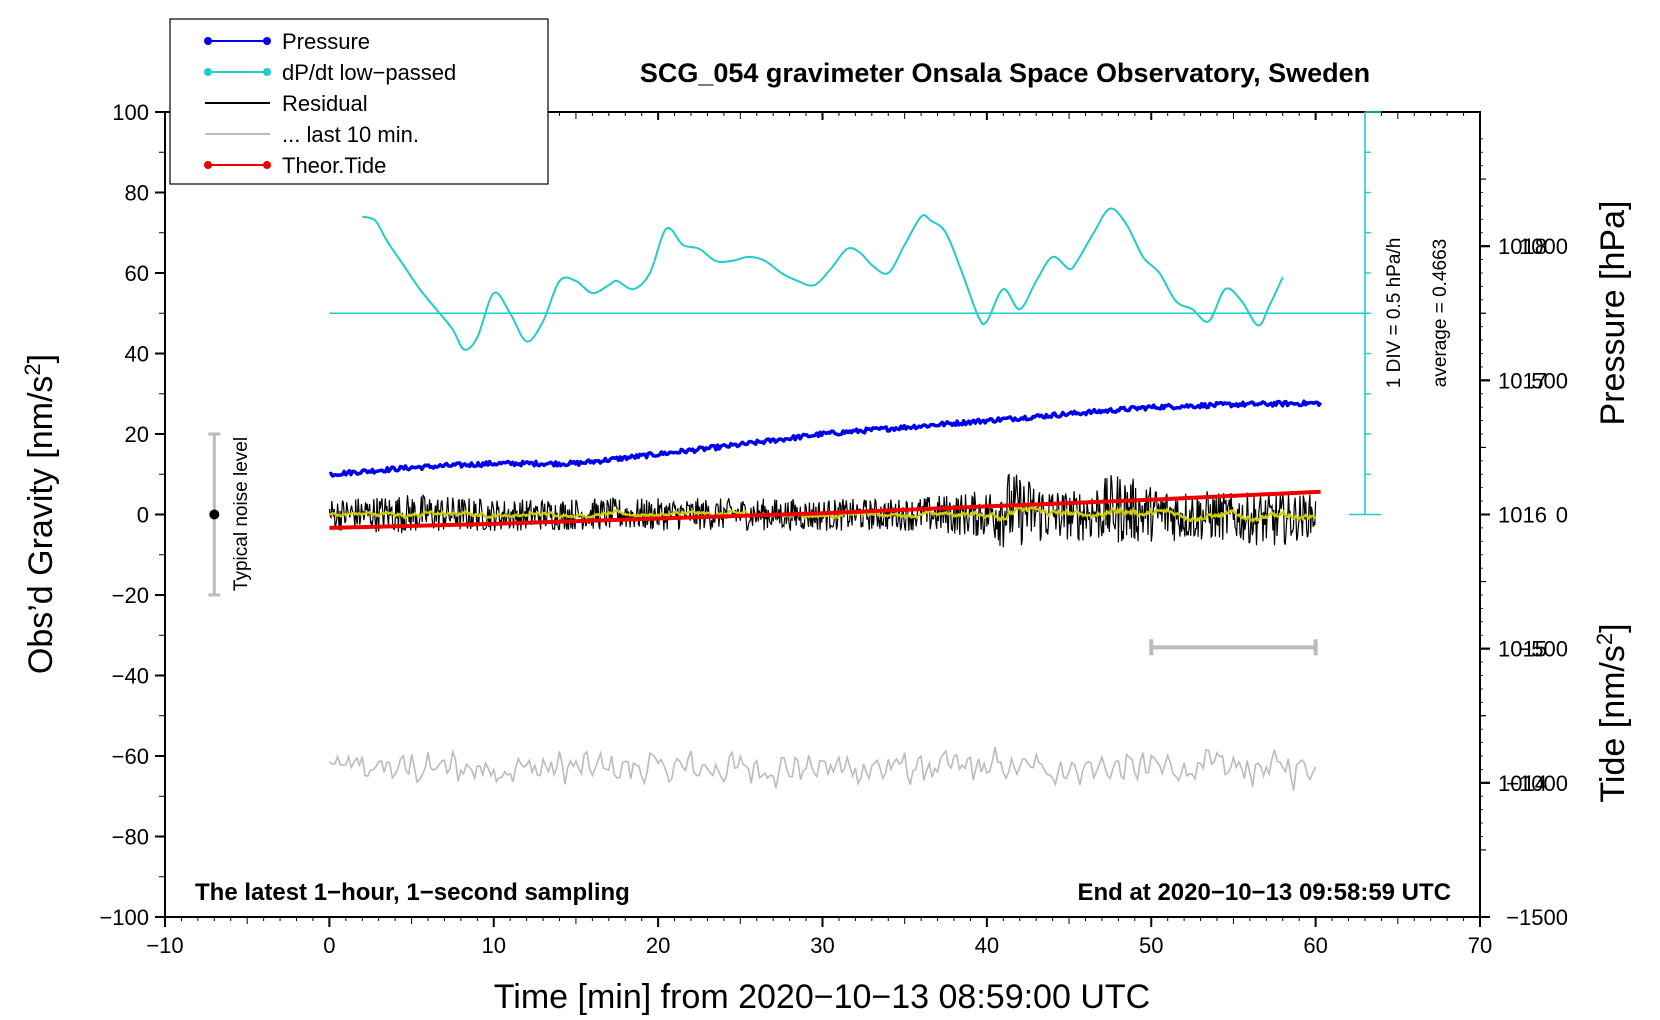 The width and height of the screenshot is (1660, 1020). Describe the element at coordinates (1522, 246) in the screenshot. I see `pressure-tick-label: 1018` at that location.